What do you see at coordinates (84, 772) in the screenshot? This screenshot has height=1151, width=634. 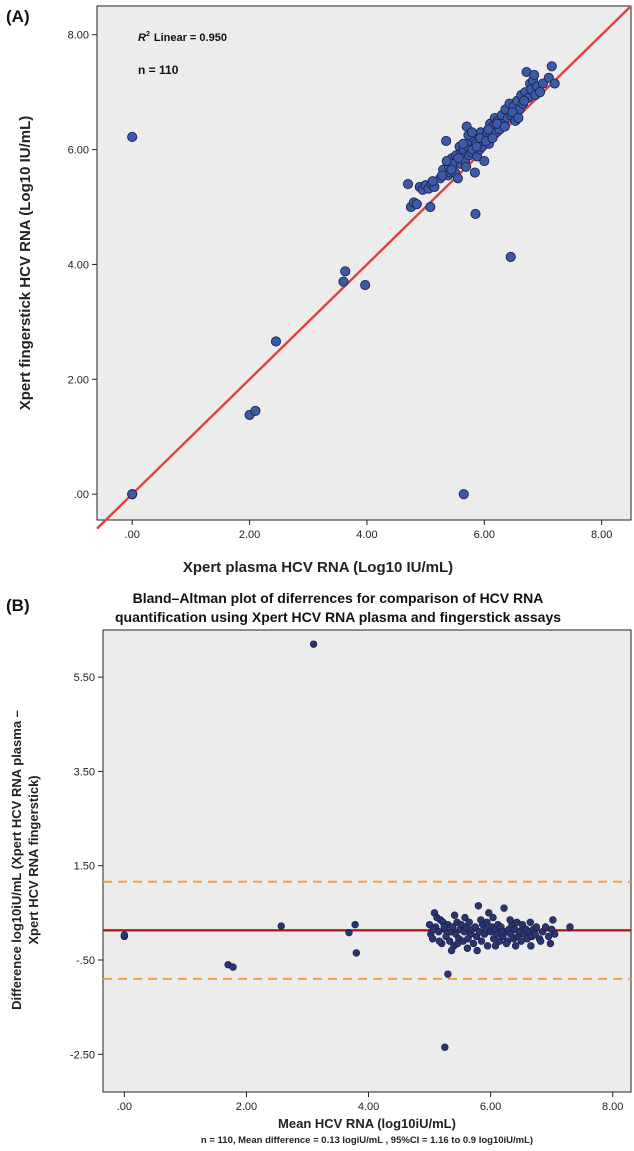 I see `panel-b-y-tick-label: 3.50` at bounding box center [84, 772].